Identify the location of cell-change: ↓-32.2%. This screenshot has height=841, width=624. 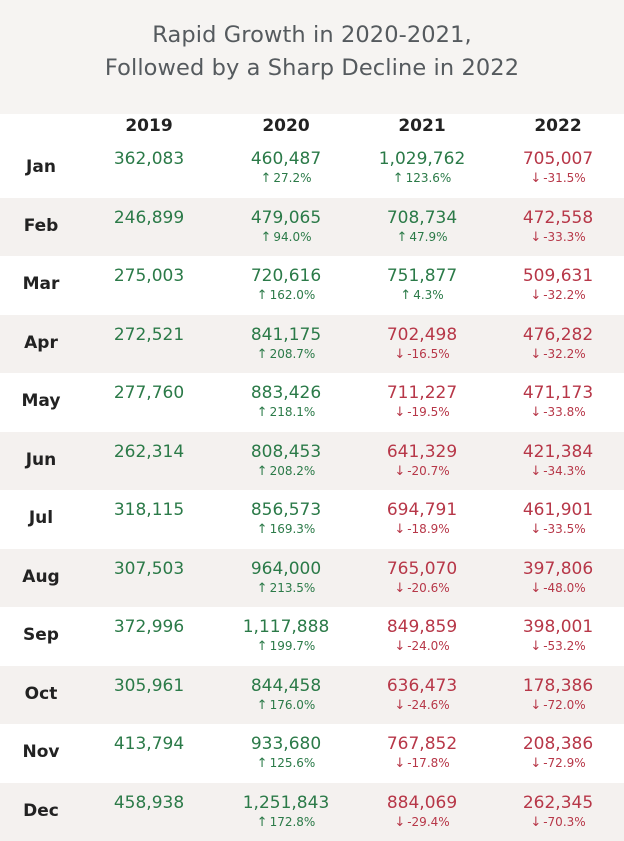
(556, 295).